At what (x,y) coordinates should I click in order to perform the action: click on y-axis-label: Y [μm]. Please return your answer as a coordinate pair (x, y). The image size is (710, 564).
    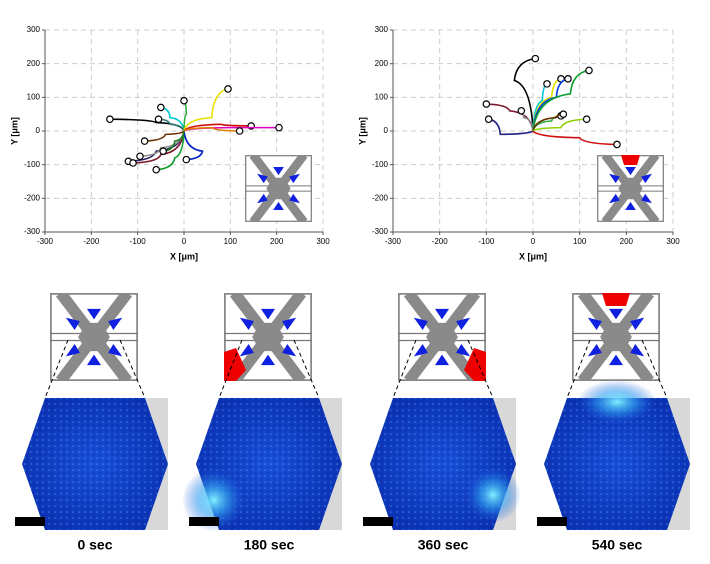
    Looking at the image, I should click on (362, 131).